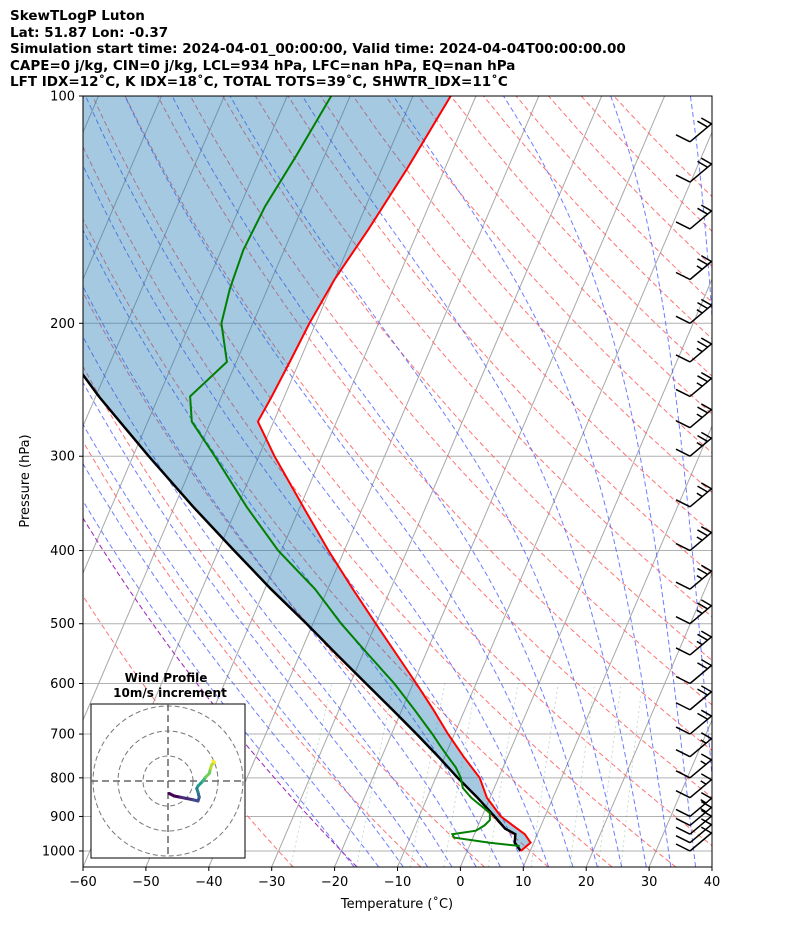  What do you see at coordinates (693, 484) in the screenshot?
I see `wind-barbs` at bounding box center [693, 484].